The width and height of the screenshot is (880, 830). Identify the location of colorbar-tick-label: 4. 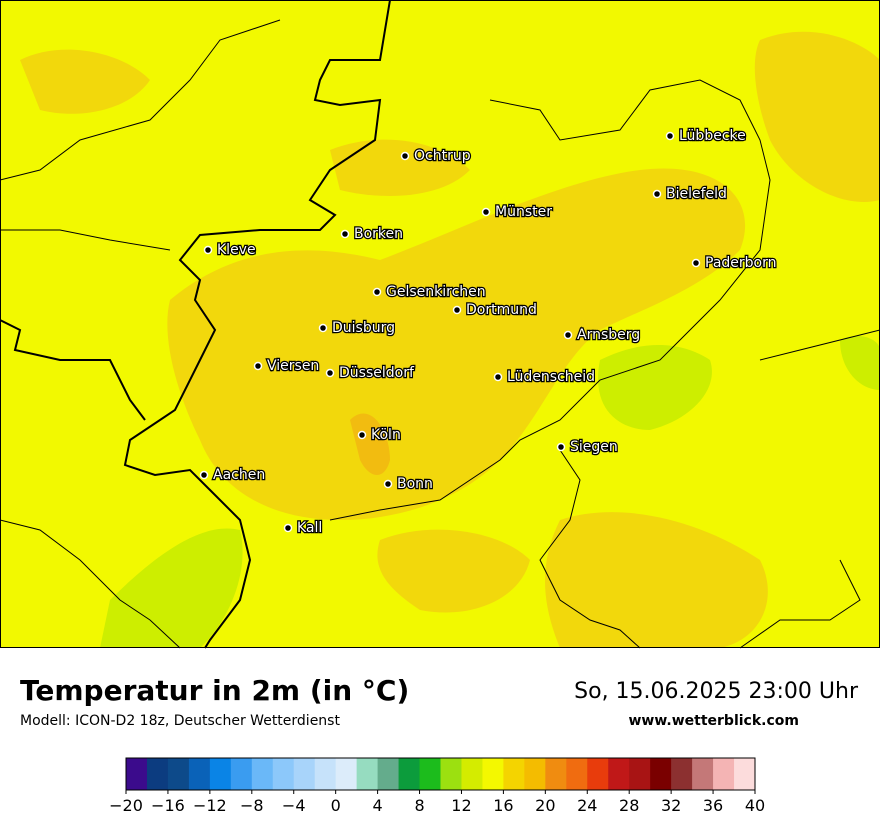
(378, 805).